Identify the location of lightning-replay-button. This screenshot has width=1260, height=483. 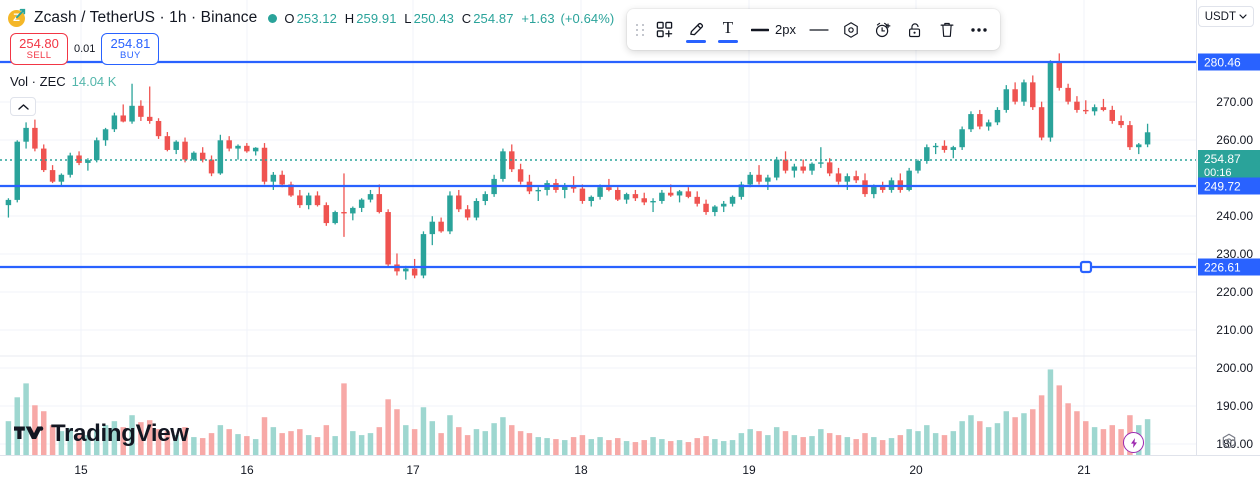
(1133, 442).